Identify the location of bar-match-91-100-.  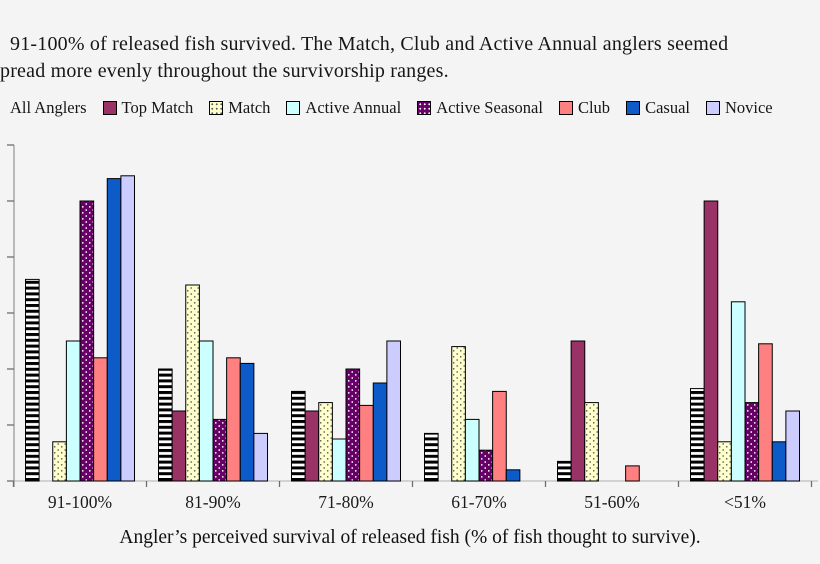
(59, 461).